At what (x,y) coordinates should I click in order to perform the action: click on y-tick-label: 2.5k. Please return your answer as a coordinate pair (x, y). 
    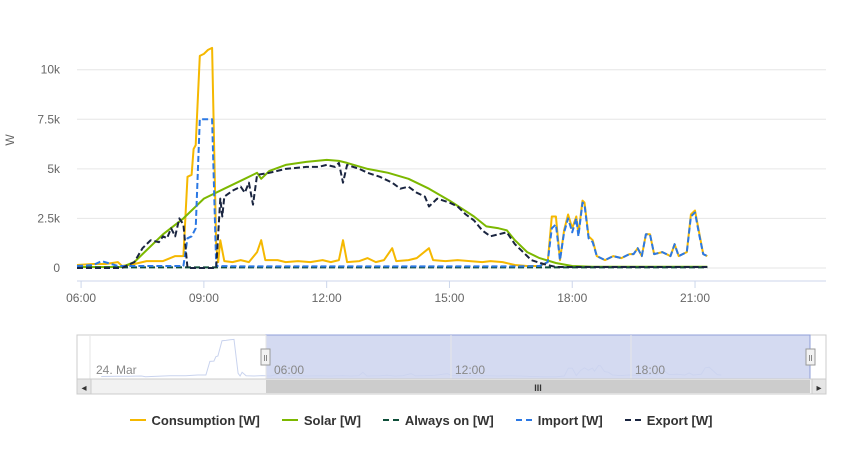
    Looking at the image, I should click on (49, 218).